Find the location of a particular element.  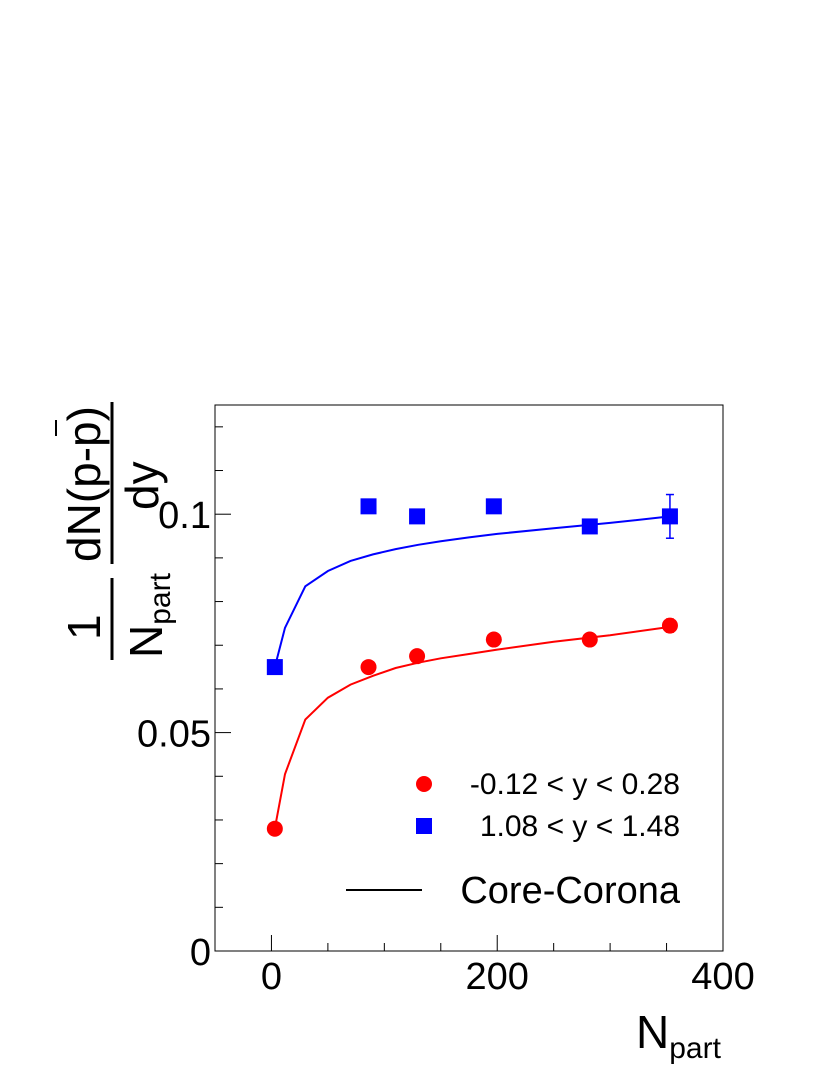

legend-label: -0.12 < y < 0.28 is located at coordinates (575, 784).